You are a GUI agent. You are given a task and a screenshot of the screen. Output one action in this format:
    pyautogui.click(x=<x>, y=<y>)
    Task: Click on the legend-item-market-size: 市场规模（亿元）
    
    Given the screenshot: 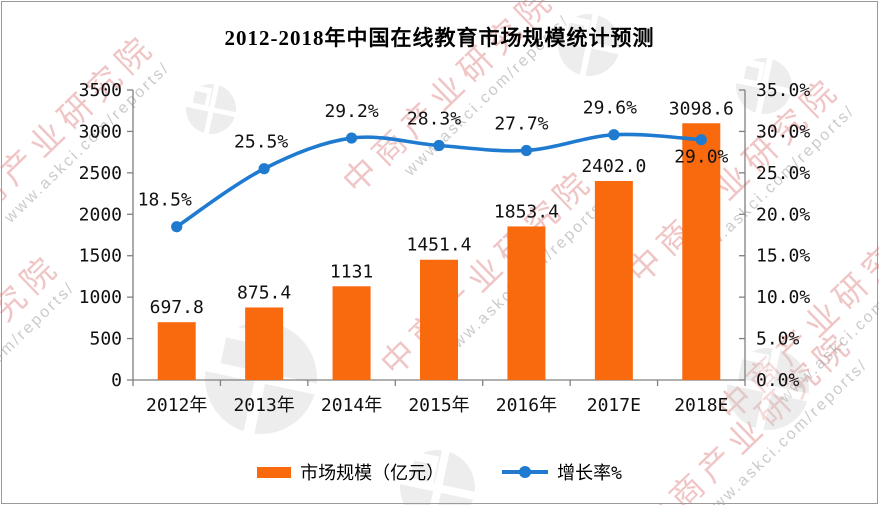 What is the action you would take?
    pyautogui.click(x=350, y=472)
    